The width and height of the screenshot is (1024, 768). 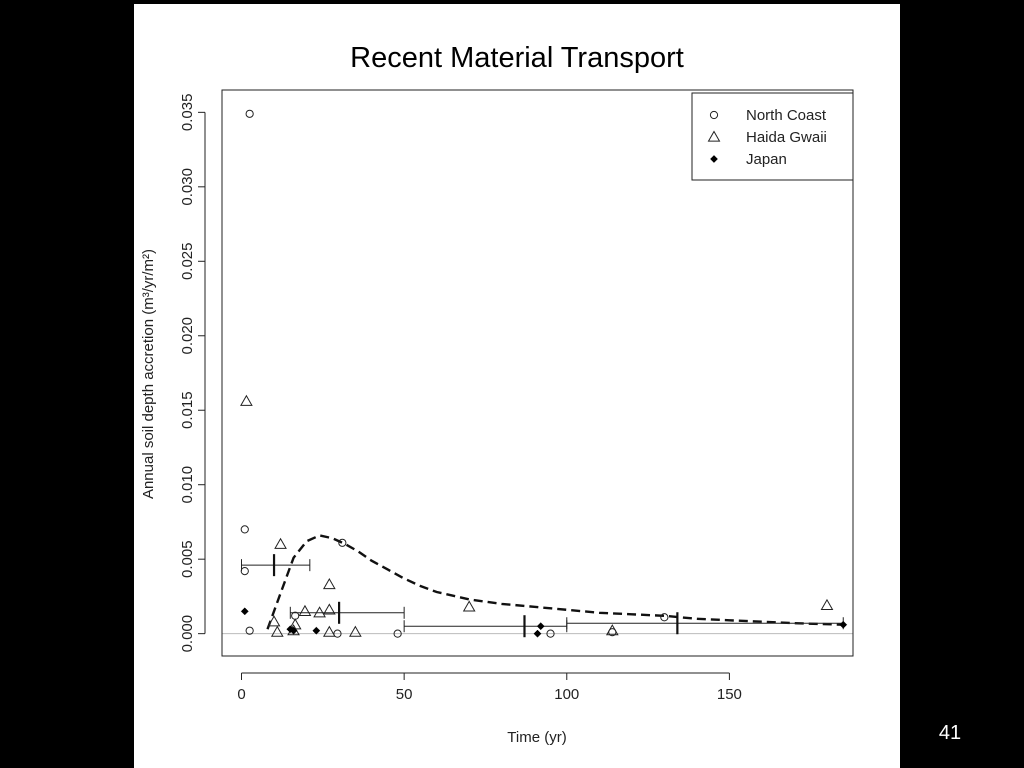 What do you see at coordinates (517, 58) in the screenshot?
I see `slide-title: Recent Material Transport` at bounding box center [517, 58].